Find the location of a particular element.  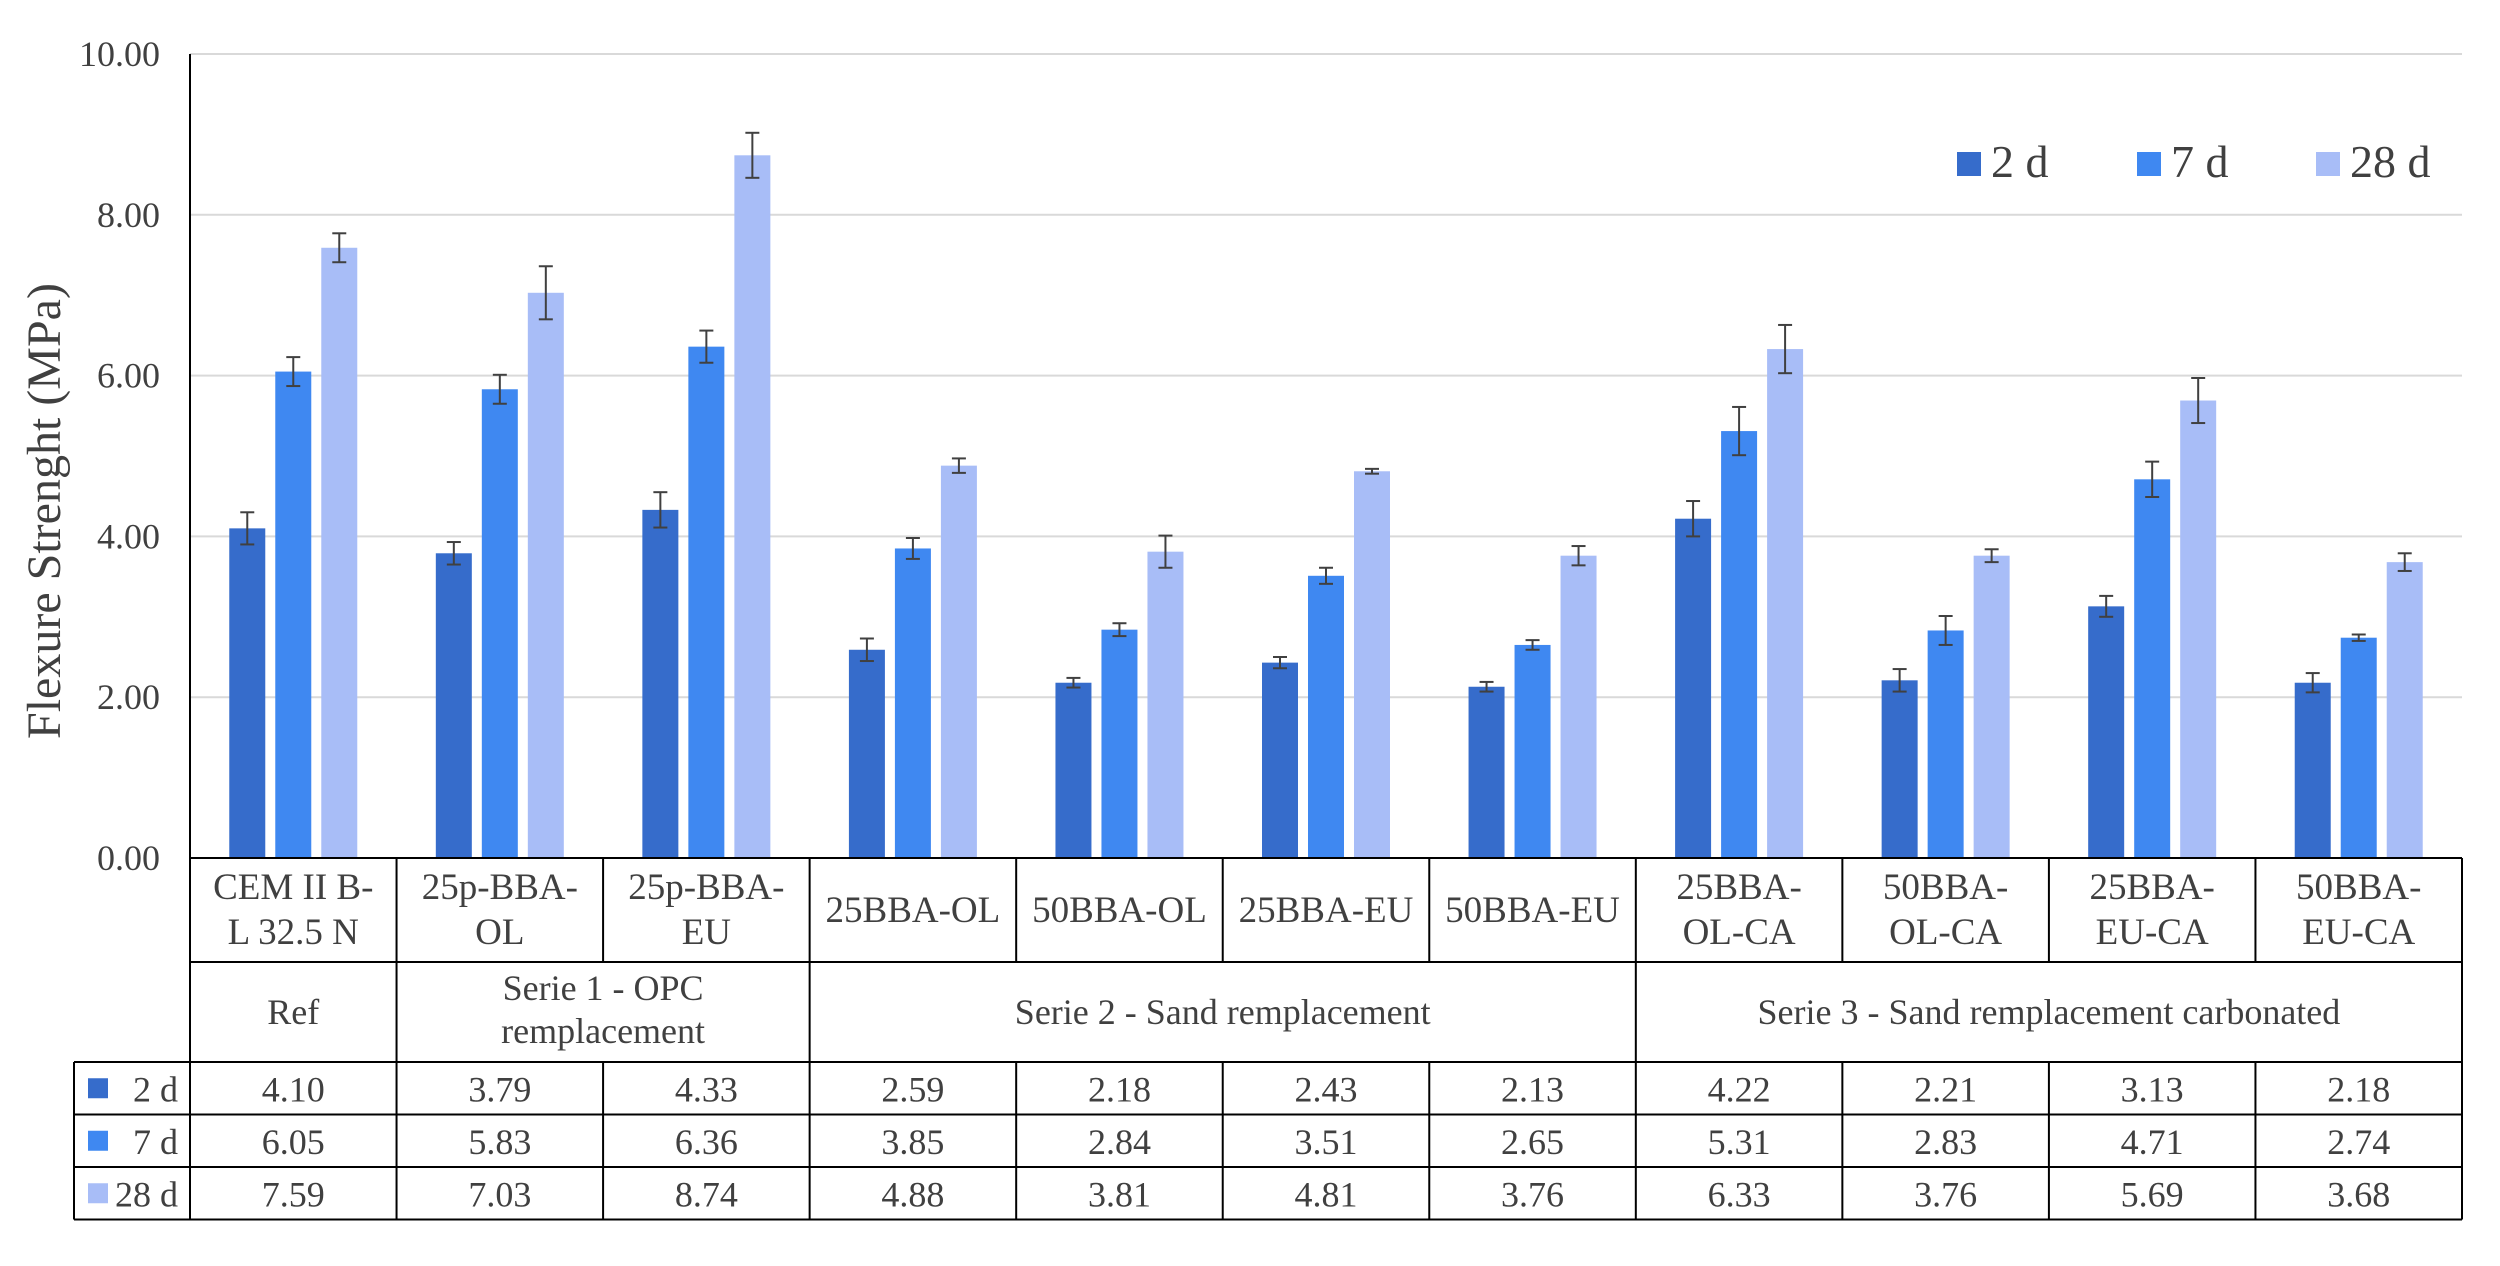

table-cell: 3.51 is located at coordinates (1326, 1142).